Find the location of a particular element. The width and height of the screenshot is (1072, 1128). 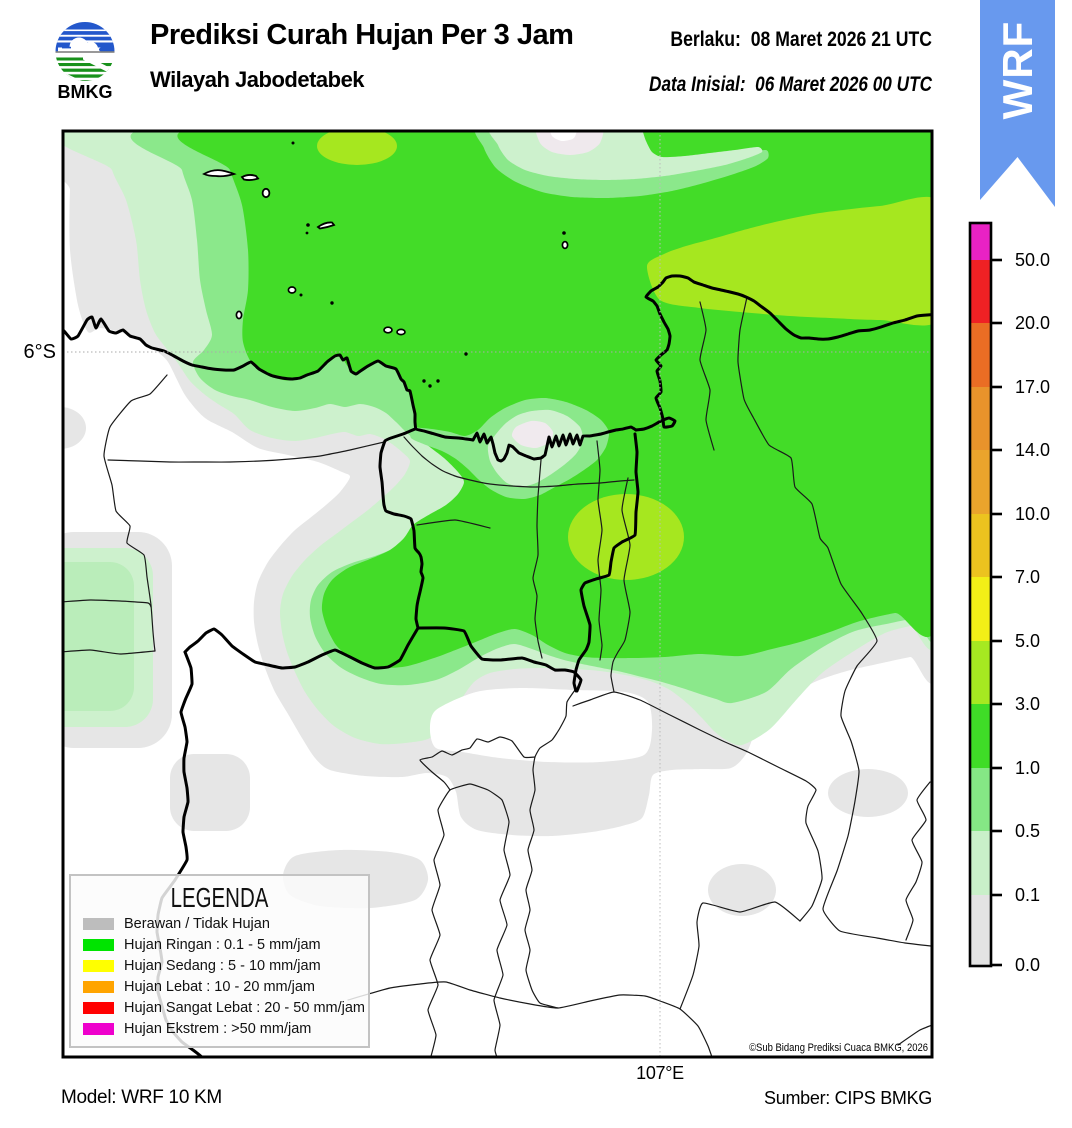

svg-text: 7.0 is located at coordinates (1027, 577).